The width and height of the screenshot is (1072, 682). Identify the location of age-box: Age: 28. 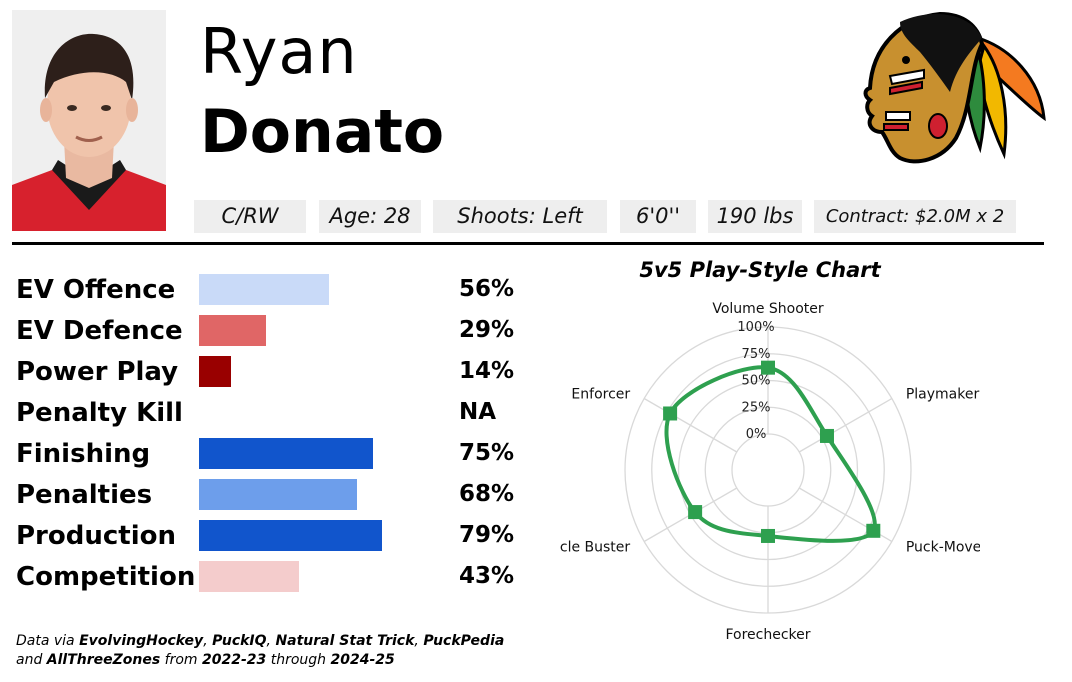
(370, 216).